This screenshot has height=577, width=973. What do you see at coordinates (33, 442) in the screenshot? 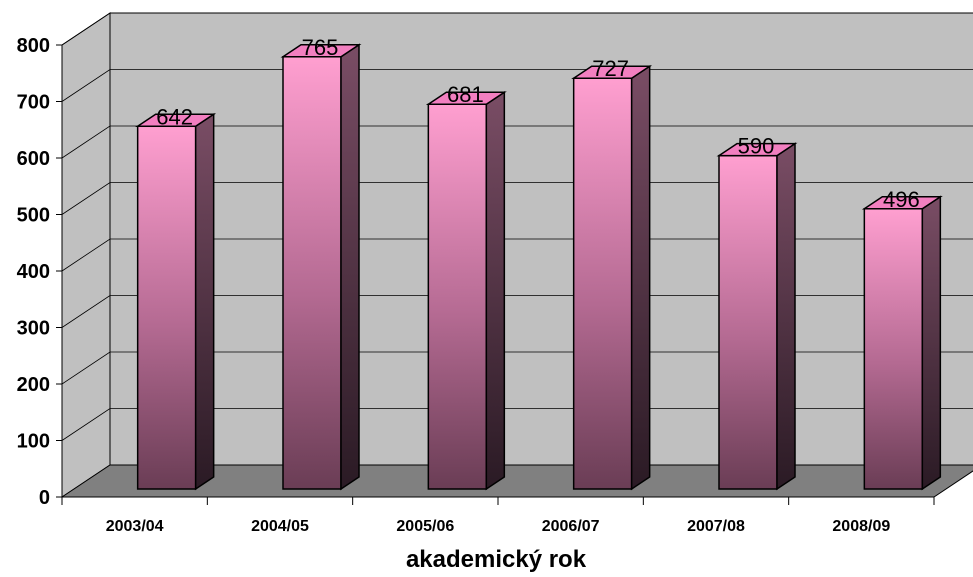
I see `y-tick-label: 100` at bounding box center [33, 442].